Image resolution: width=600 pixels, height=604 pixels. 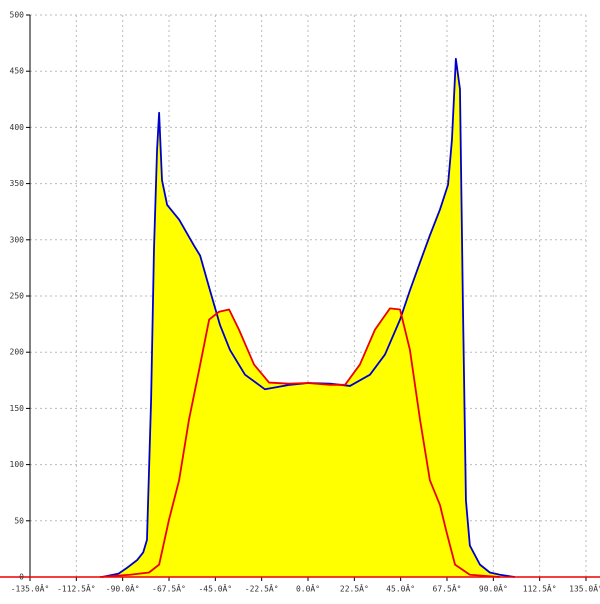 I want to click on x-tick-label: 135.0Â°, so click(x=584, y=588).